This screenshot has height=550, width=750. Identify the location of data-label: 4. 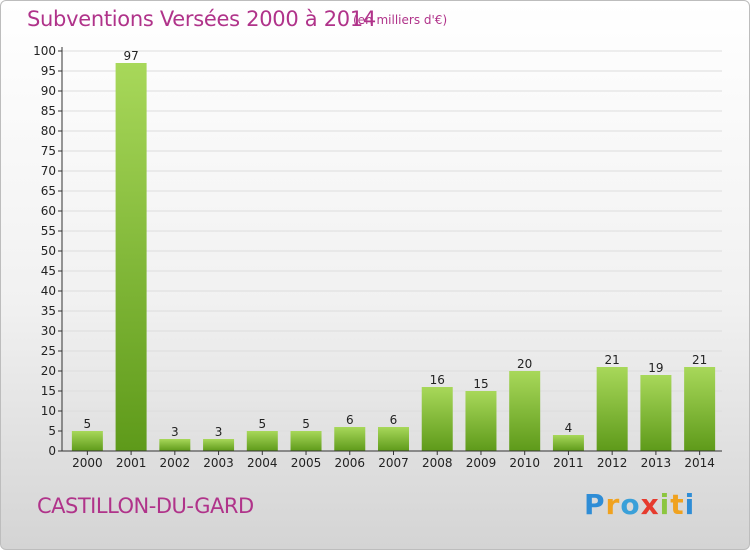
(569, 428).